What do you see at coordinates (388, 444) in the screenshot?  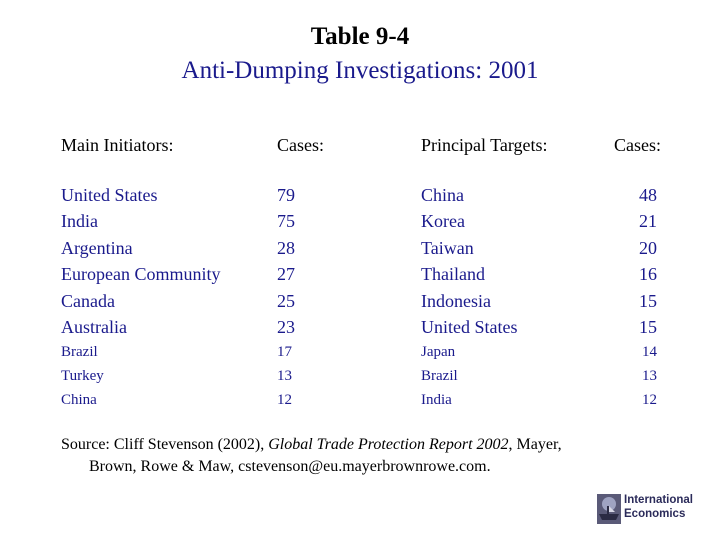 I see `source-report-title: Global Trade Protection Report 2002` at bounding box center [388, 444].